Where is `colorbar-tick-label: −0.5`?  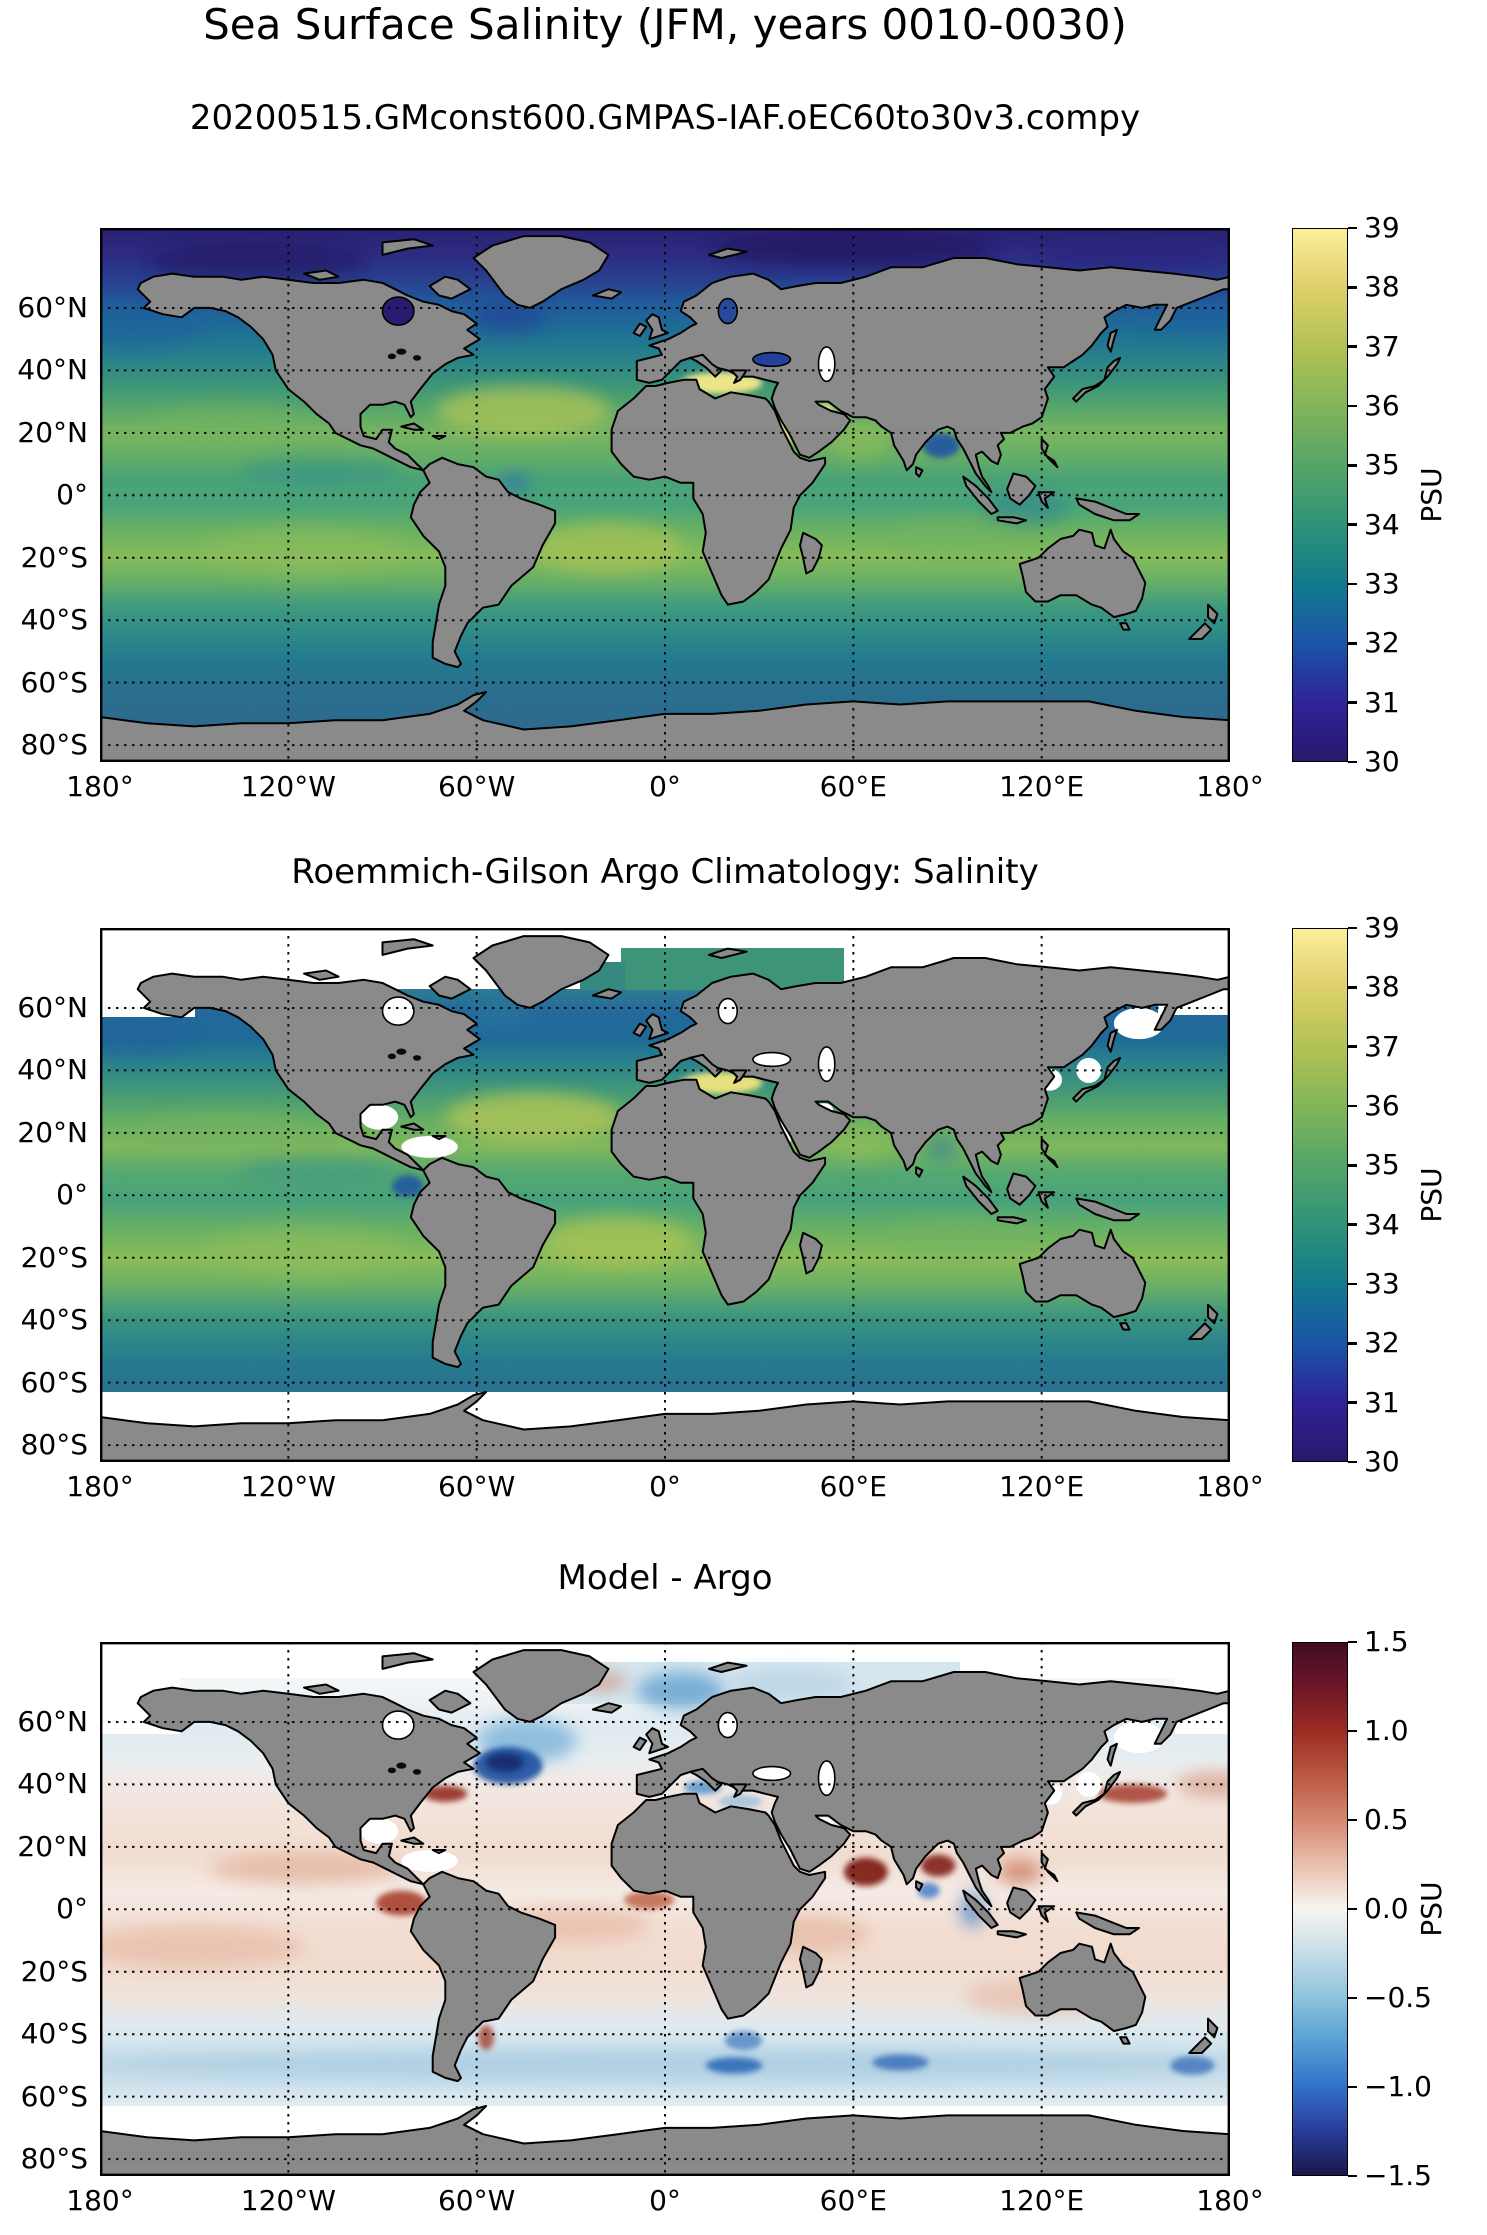
colorbar-tick-label: −0.5 is located at coordinates (1398, 1997).